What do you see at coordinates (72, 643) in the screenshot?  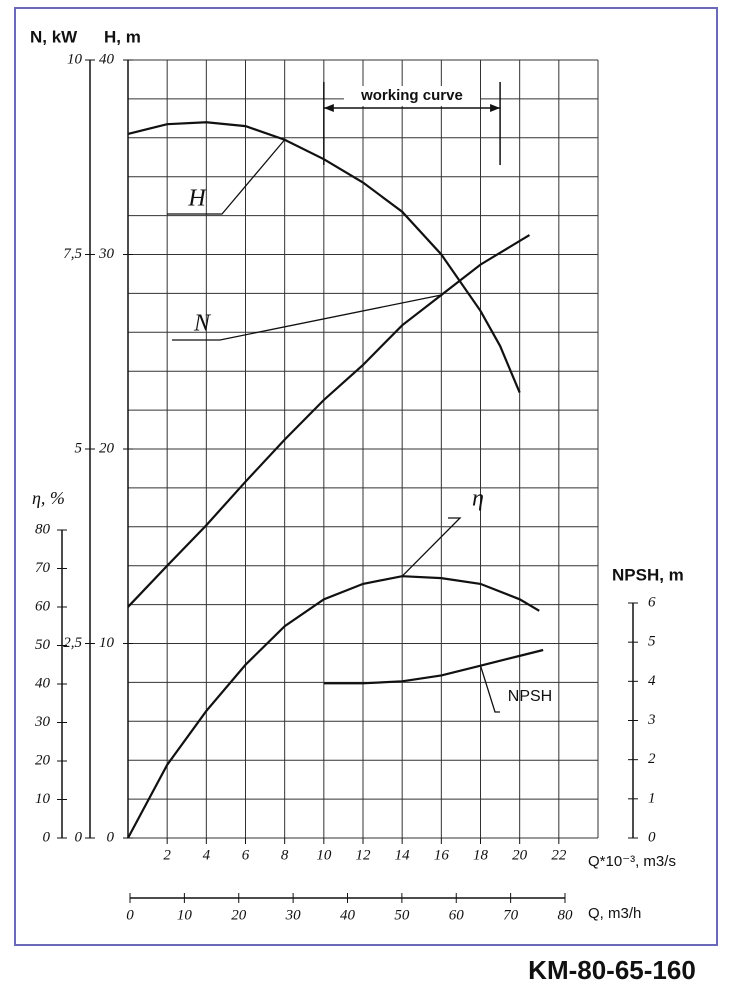 I see `y2-tick-label: 2,5` at bounding box center [72, 643].